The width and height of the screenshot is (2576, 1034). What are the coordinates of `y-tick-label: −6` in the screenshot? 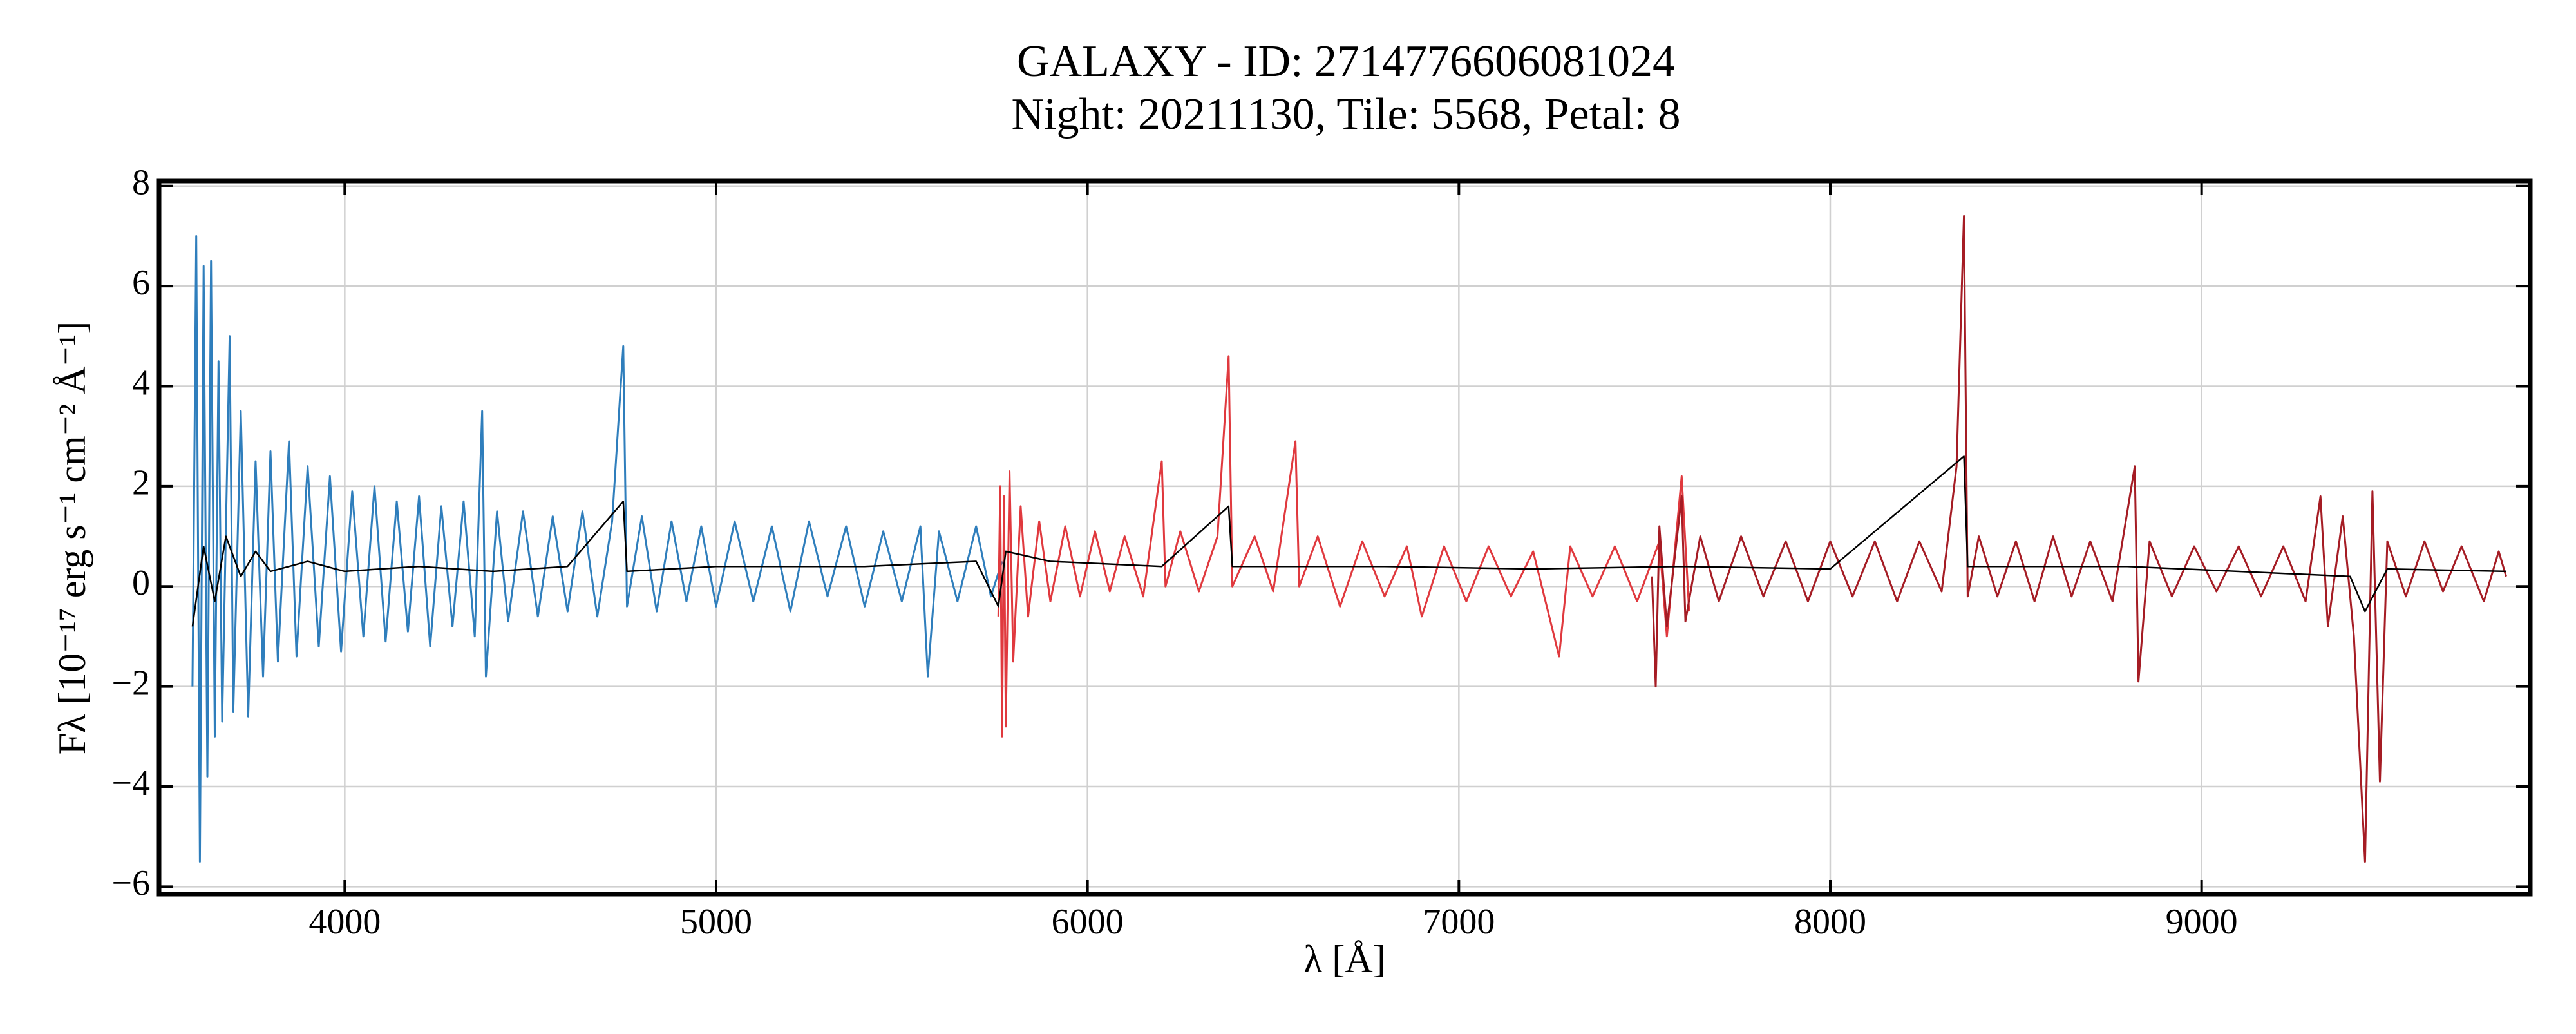 It's located at (130, 883).